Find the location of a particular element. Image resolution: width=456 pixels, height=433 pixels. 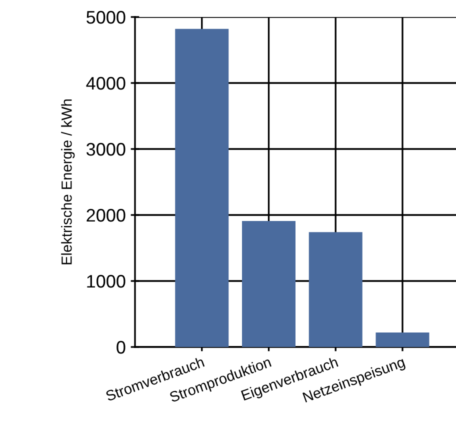

y-tick-label: 4000 is located at coordinates (106, 83).